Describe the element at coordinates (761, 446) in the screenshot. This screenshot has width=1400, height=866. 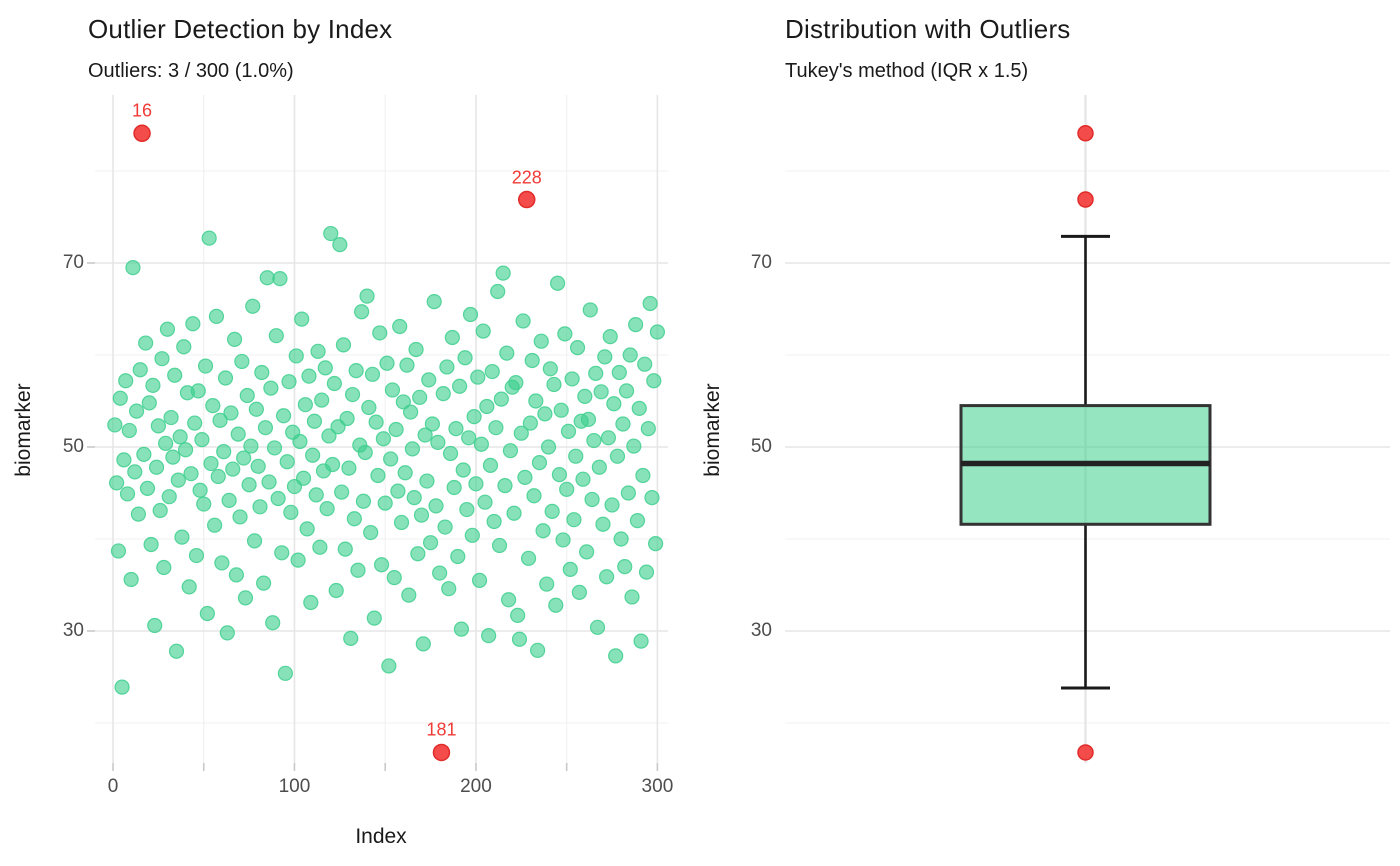
I see `right-y-tick-label: 50` at that location.